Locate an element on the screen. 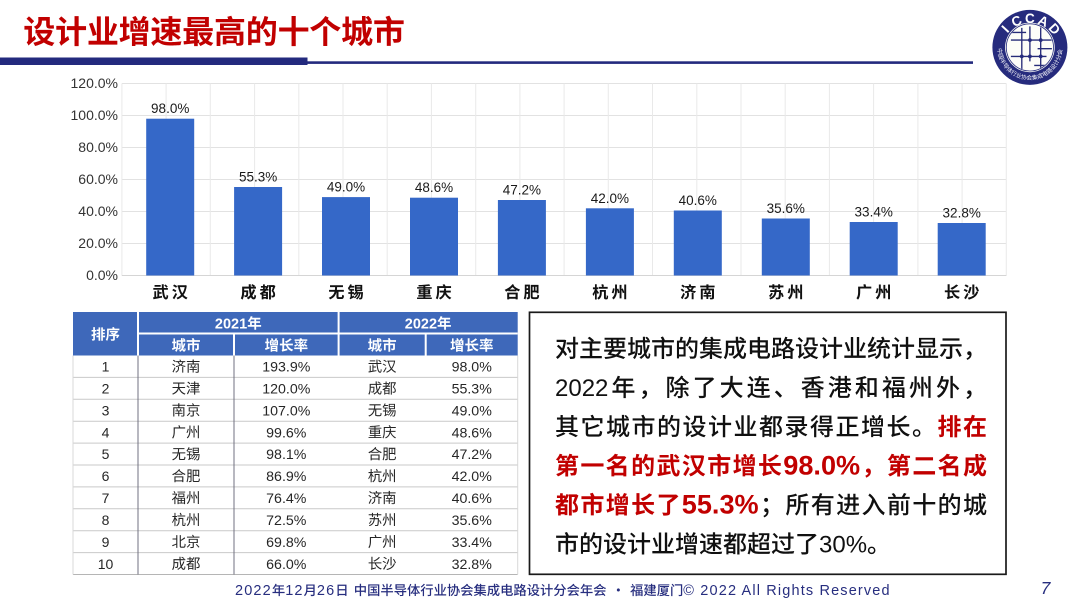 This screenshot has height=607, width=1080. svg-text: 3 is located at coordinates (106, 410).